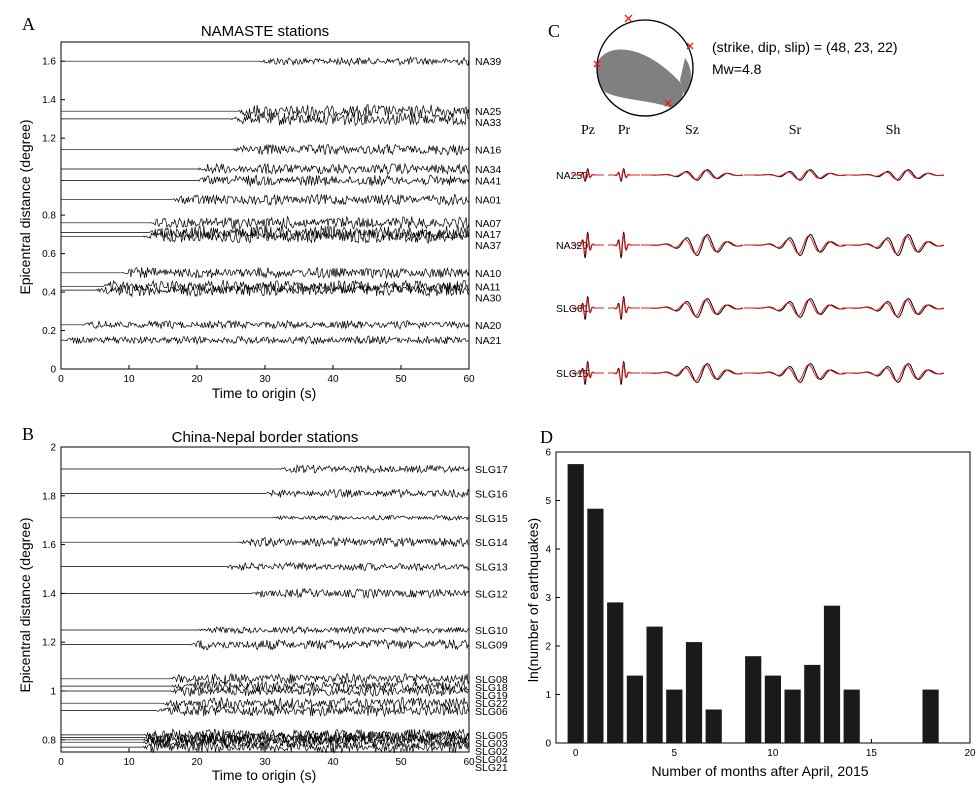 The height and width of the screenshot is (785, 978). Describe the element at coordinates (795, 130) in the screenshot. I see `component-header-sr: Sr` at that location.